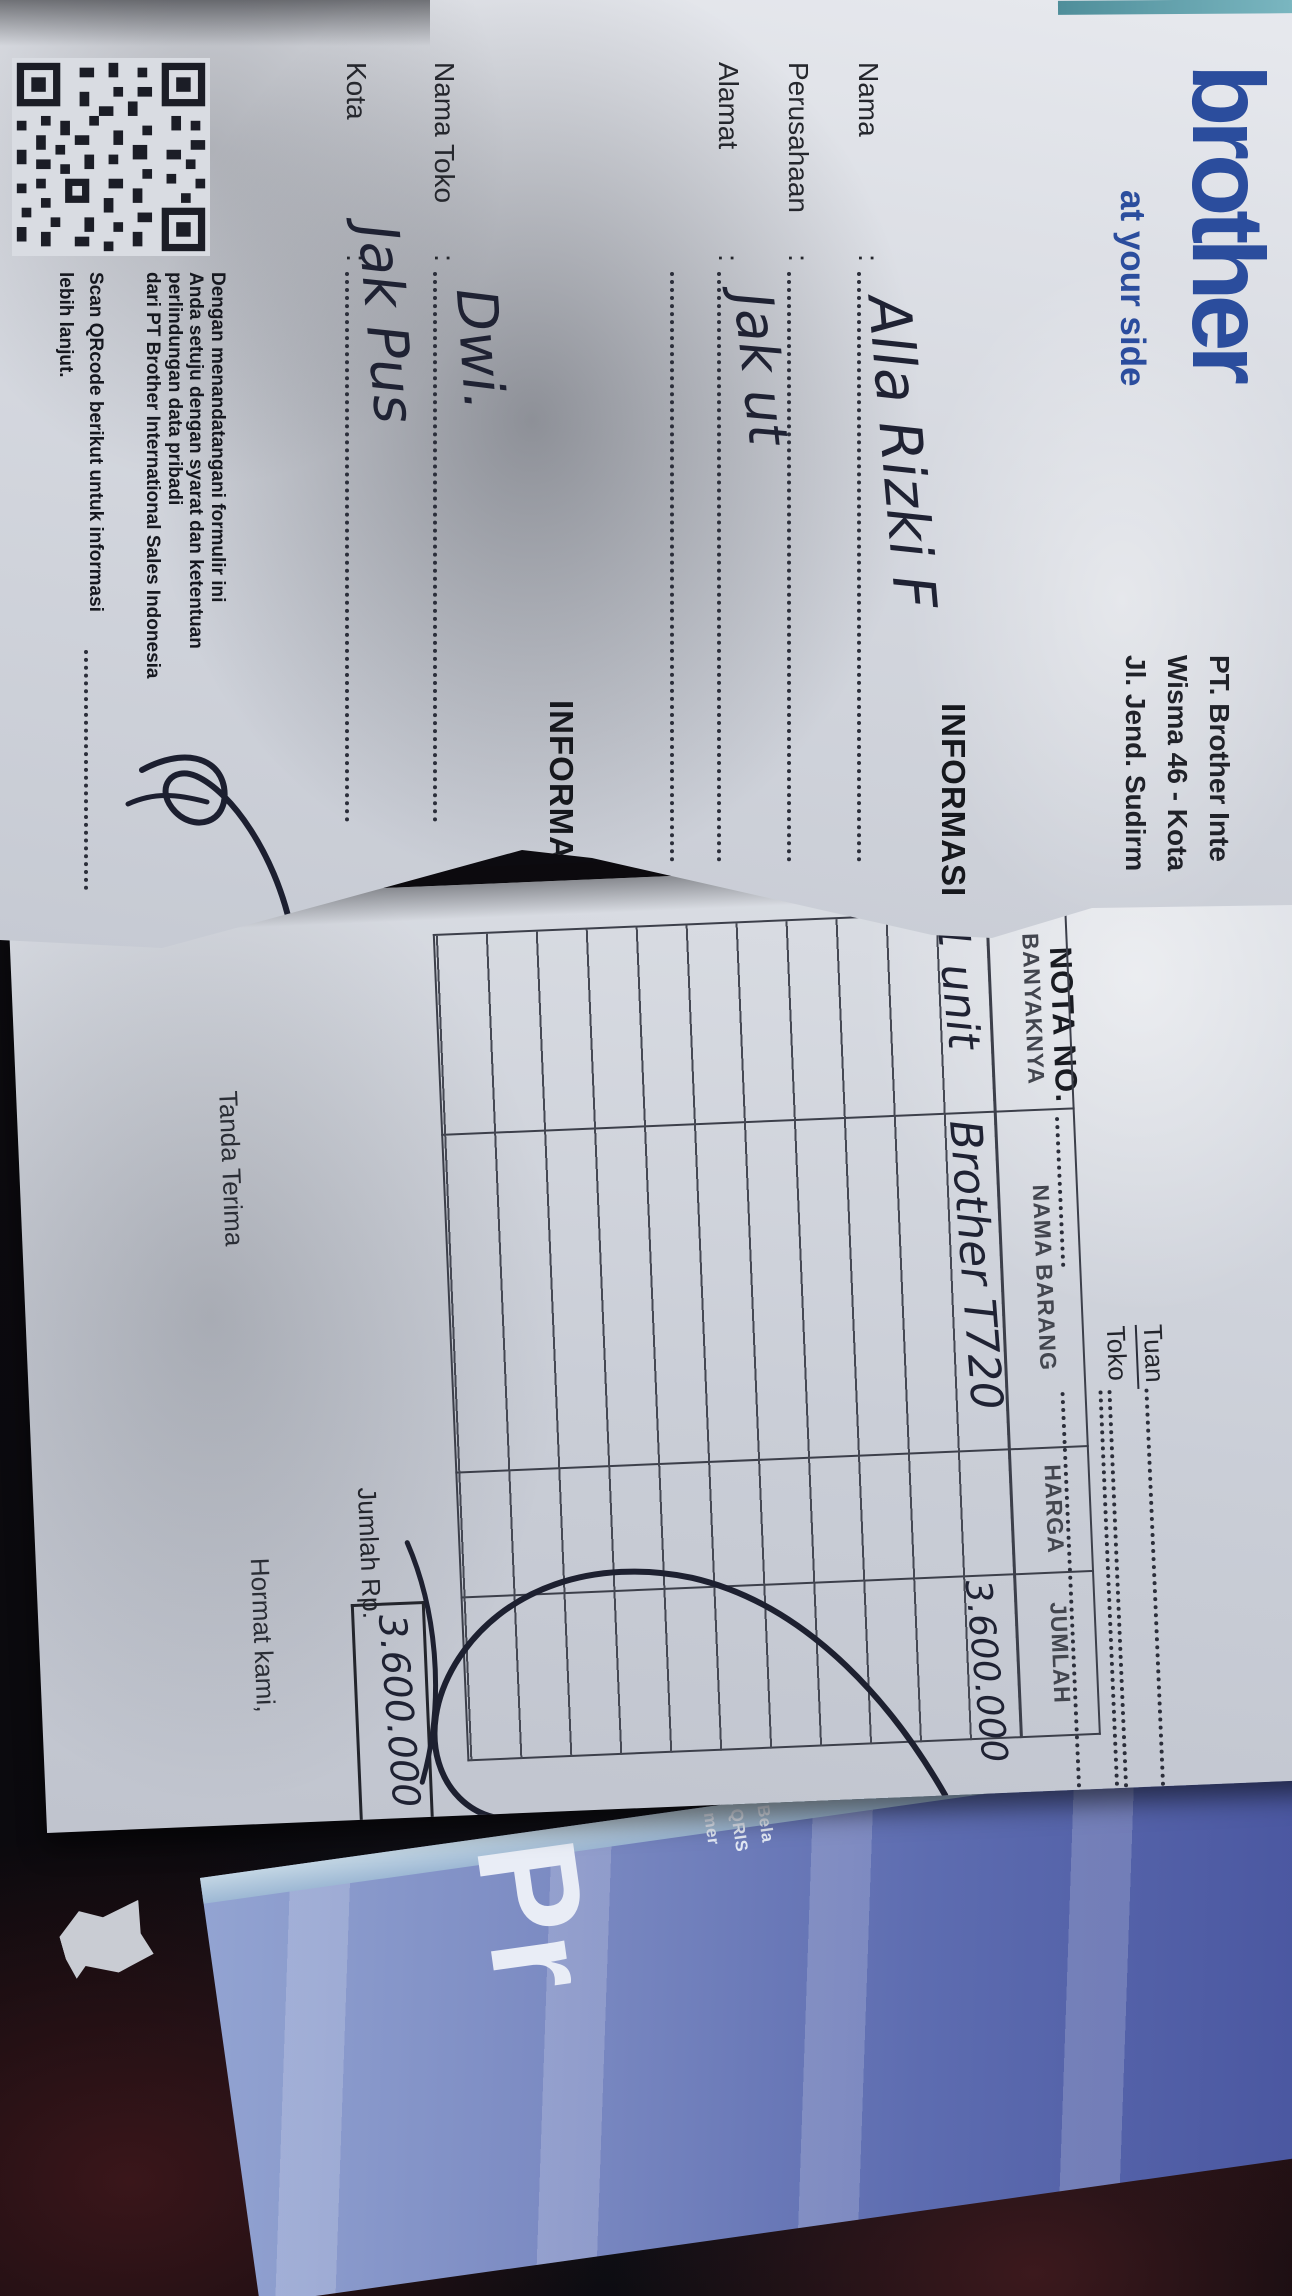 The width and height of the screenshot is (1292, 2296). Describe the element at coordinates (798, 462) in the screenshot. I see `field-perusahaan: Perusahaan :` at that location.